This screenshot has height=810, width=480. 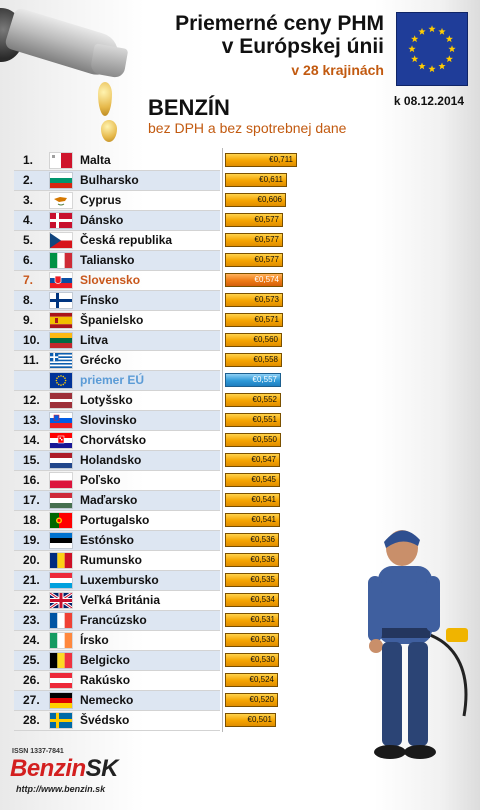 I want to click on eu-flag-icon, so click(x=61, y=380).